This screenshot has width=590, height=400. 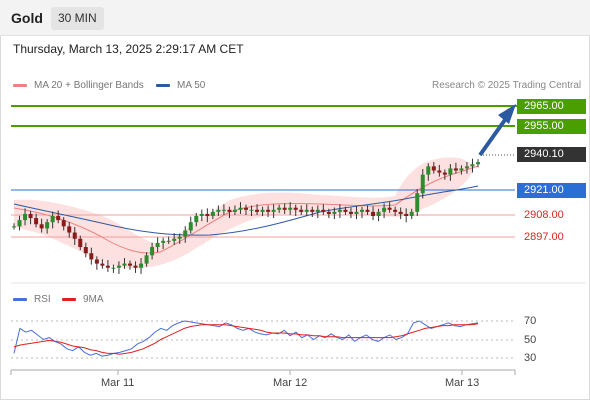 I want to click on rsi-level-50: 50, so click(x=530, y=340).